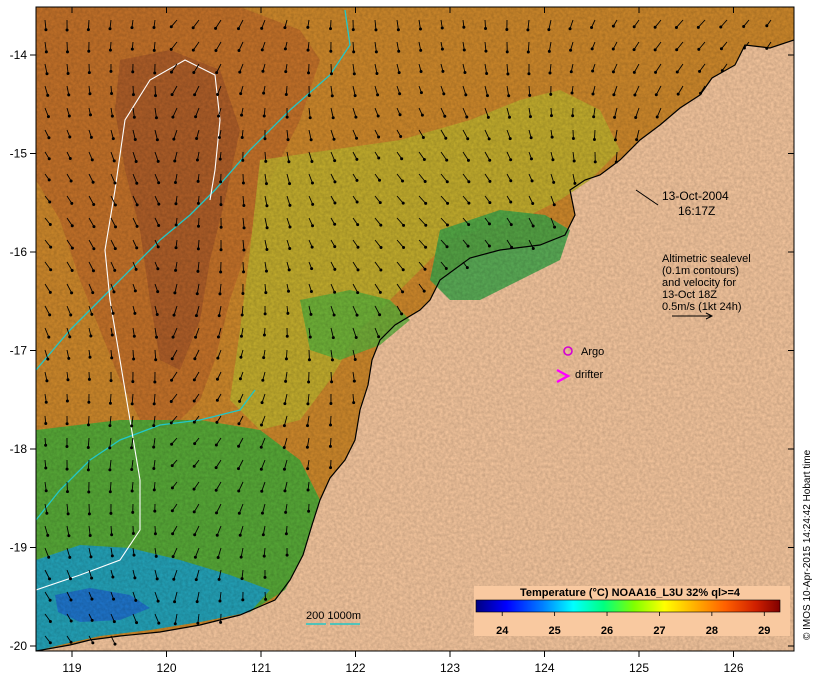 The height and width of the screenshot is (680, 820). Describe the element at coordinates (689, 295) in the screenshot. I see `altimetry-line-4: 13-Oct 18Z` at that location.